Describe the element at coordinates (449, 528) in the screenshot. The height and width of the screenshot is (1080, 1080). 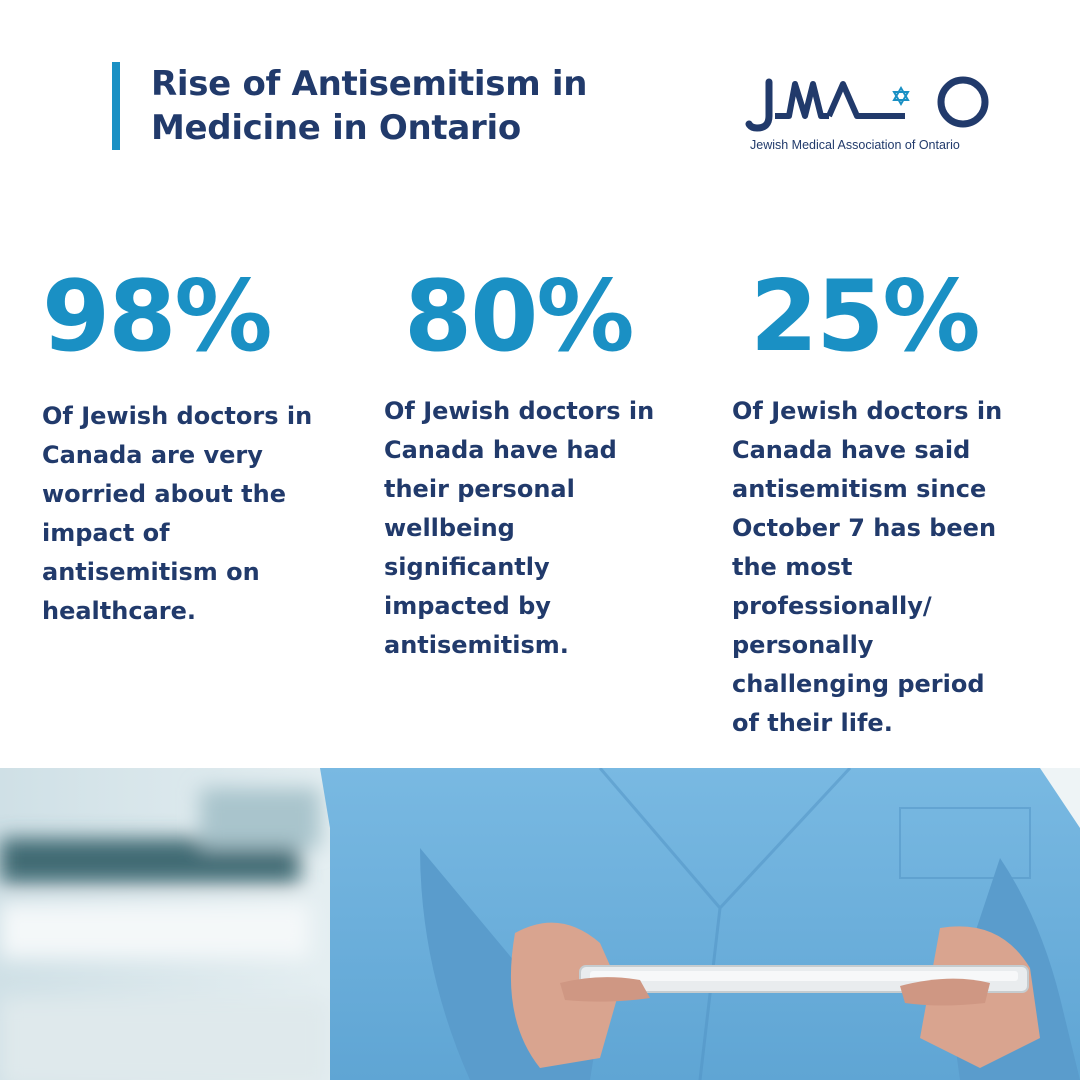
I see `stat-line: wellbeing` at that location.